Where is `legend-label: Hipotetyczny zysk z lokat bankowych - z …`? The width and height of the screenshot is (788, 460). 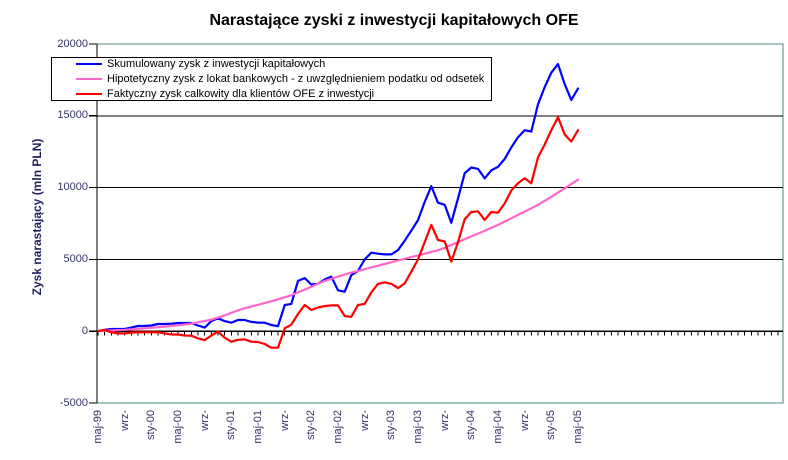 legend-label: Hipotetyczny zysk z lokat bankowych - z … is located at coordinates (296, 79).